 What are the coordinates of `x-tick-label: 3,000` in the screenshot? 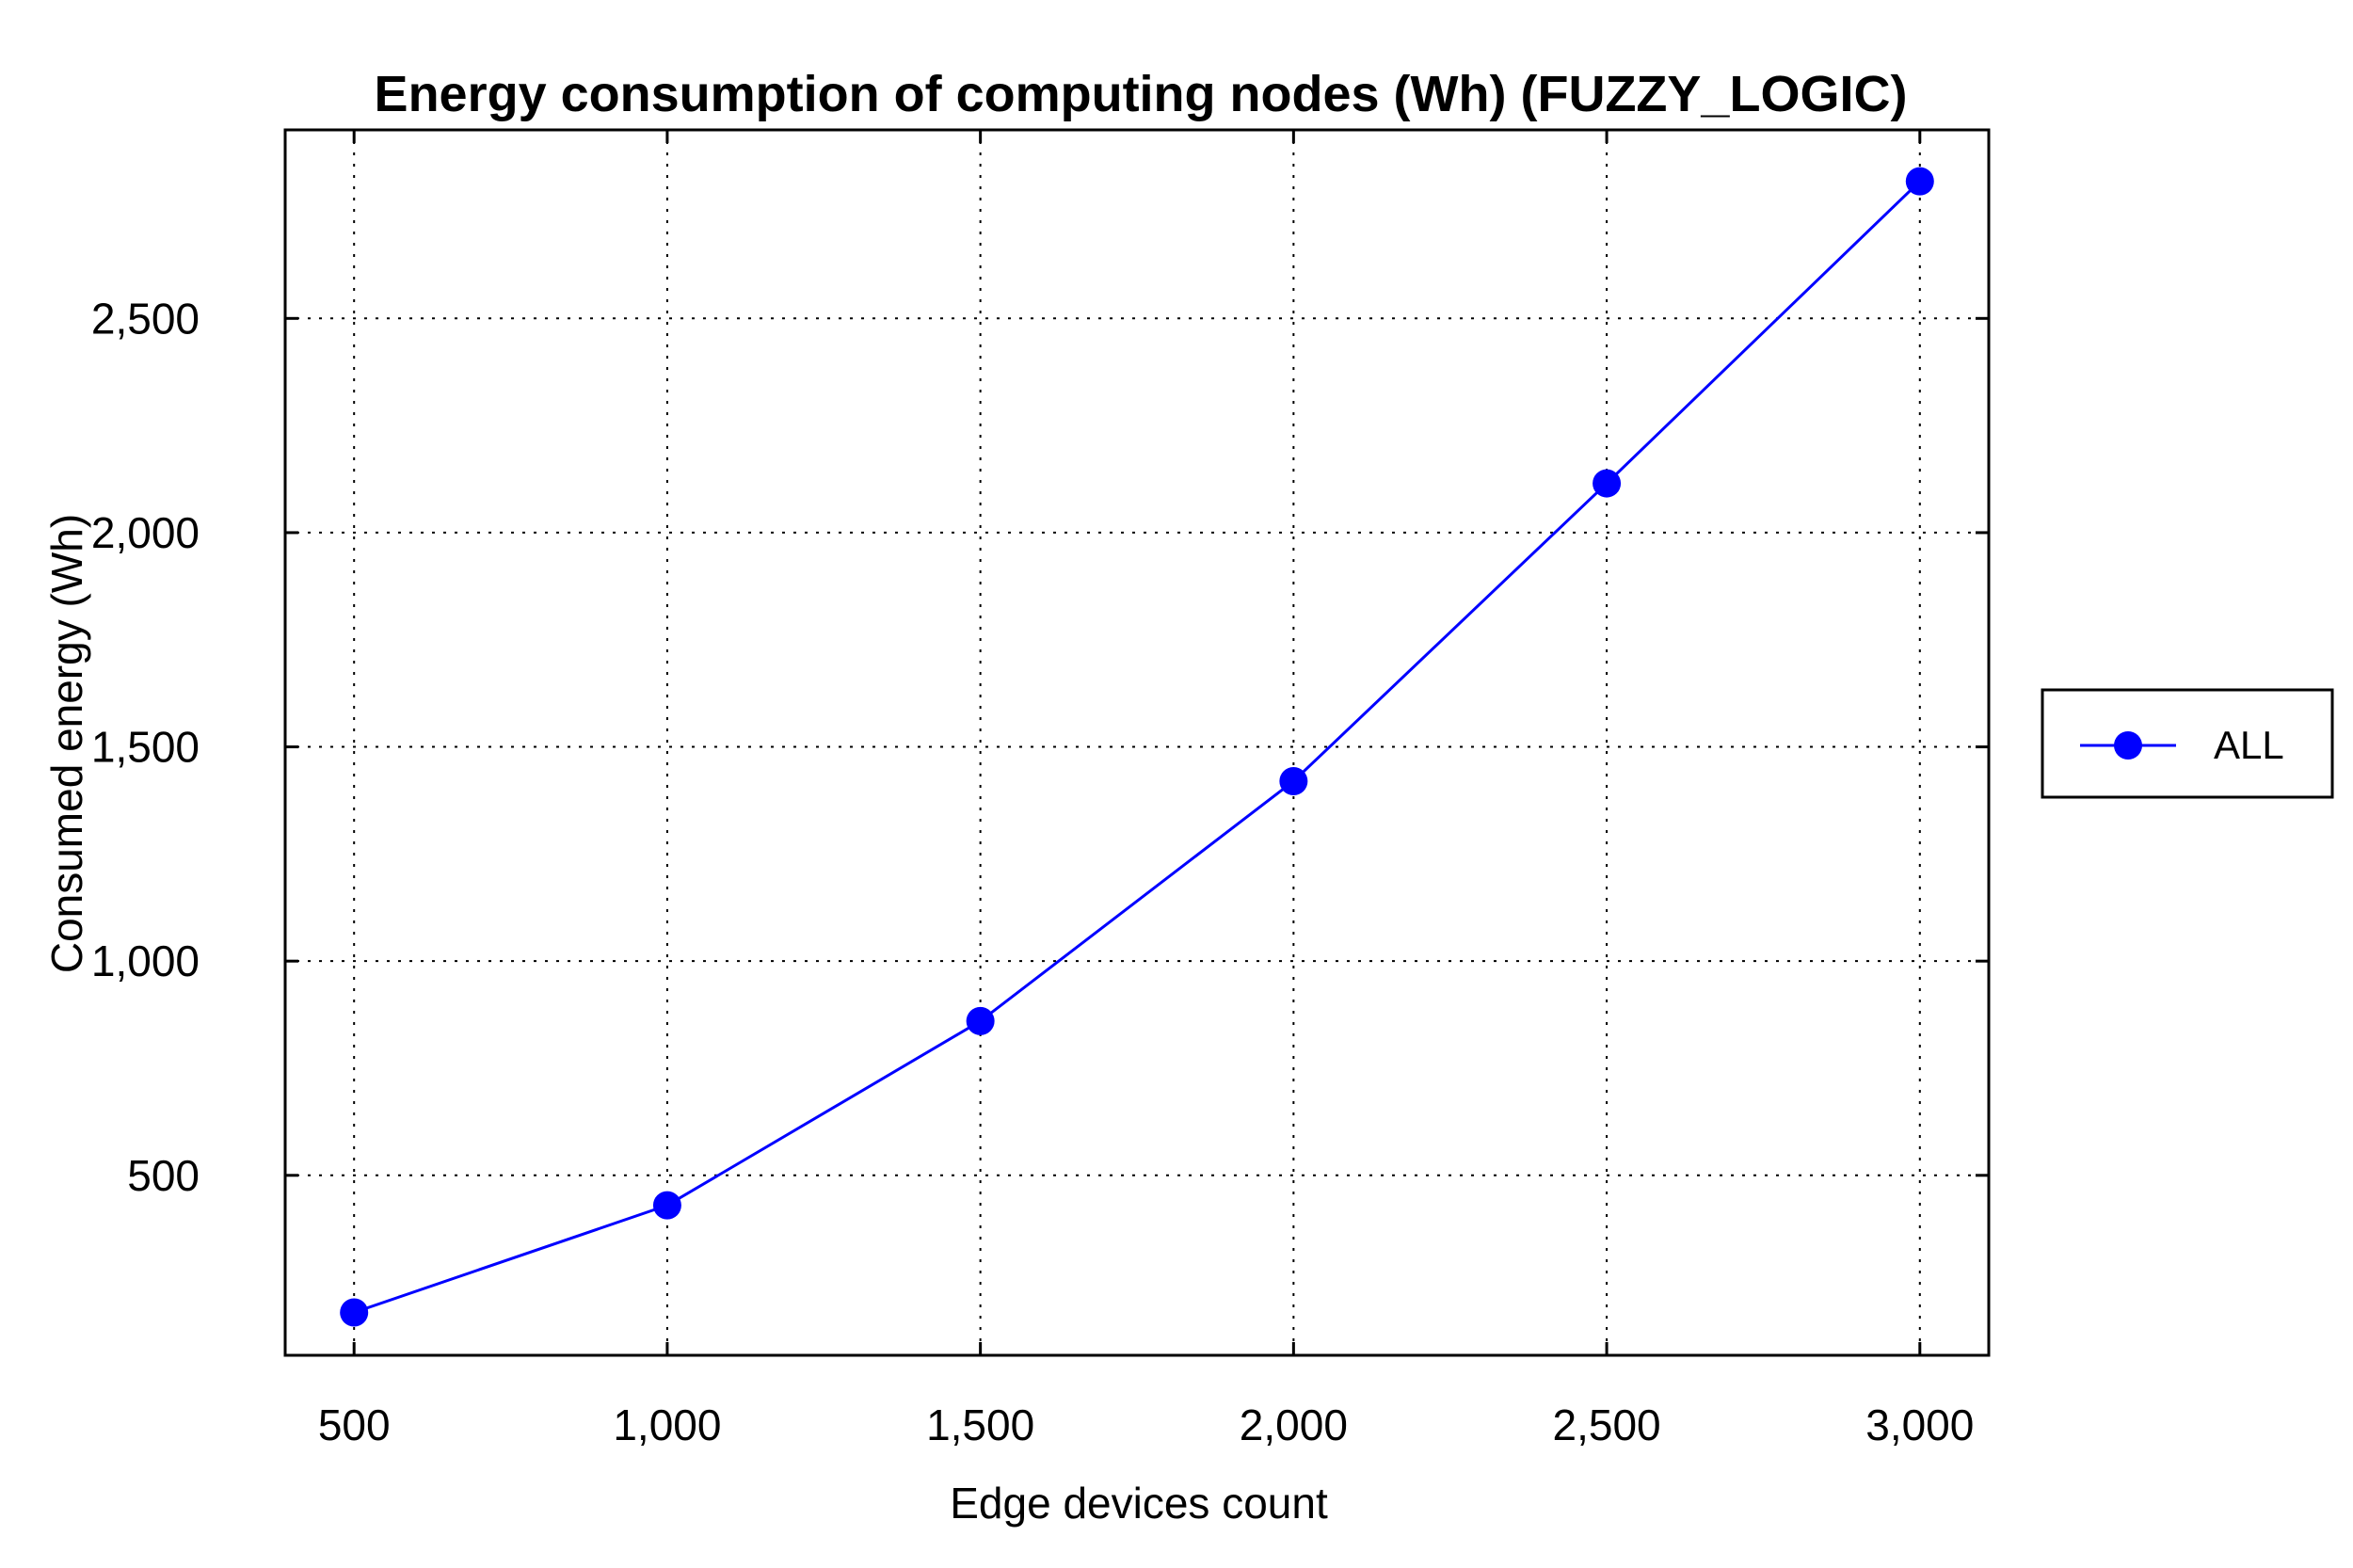 It's located at (1920, 1424).